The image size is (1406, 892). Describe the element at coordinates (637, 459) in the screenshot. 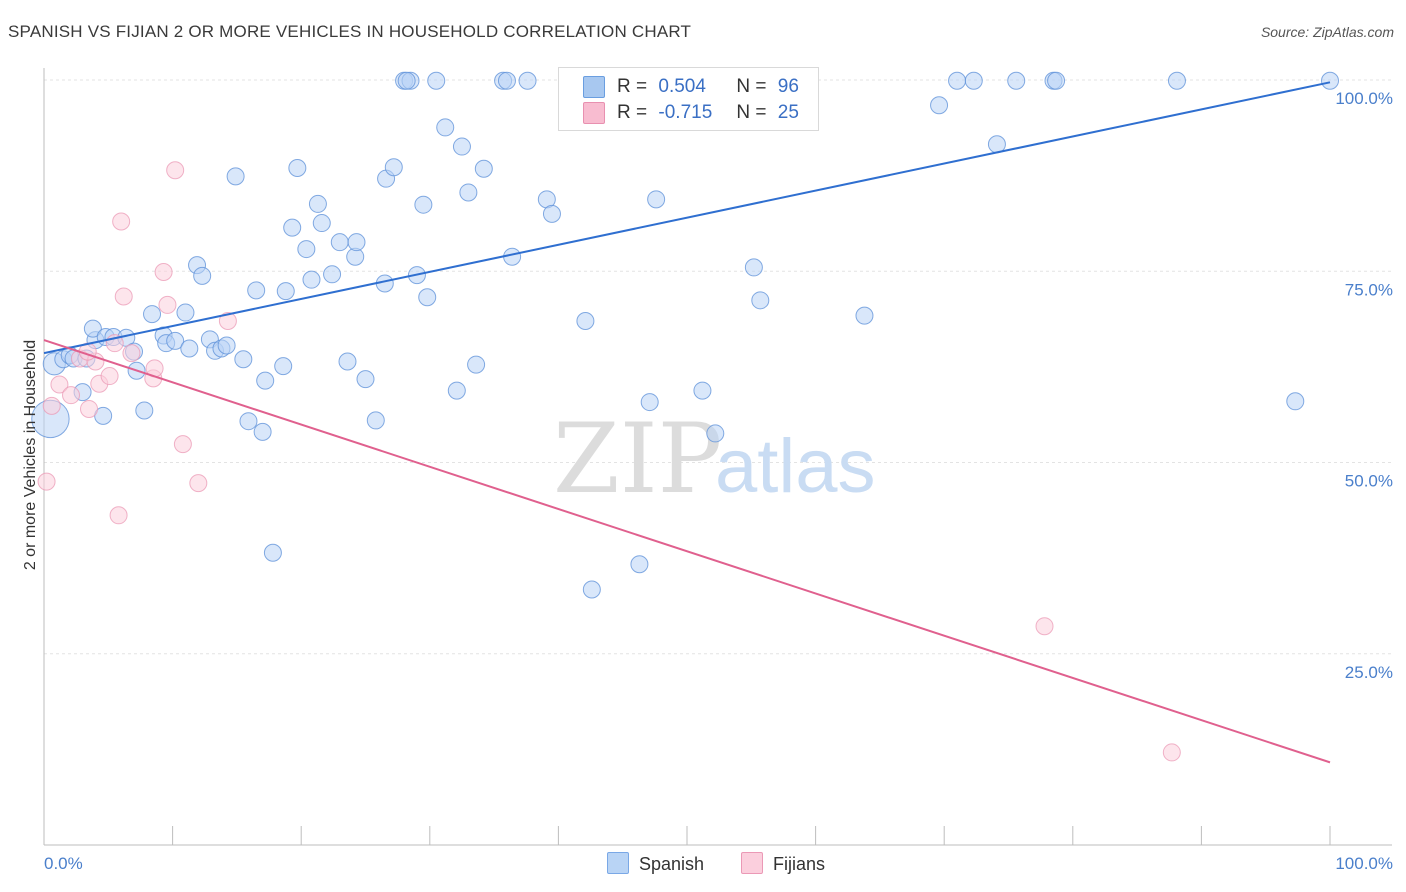

I see `watermark-zip: ZIP` at that location.